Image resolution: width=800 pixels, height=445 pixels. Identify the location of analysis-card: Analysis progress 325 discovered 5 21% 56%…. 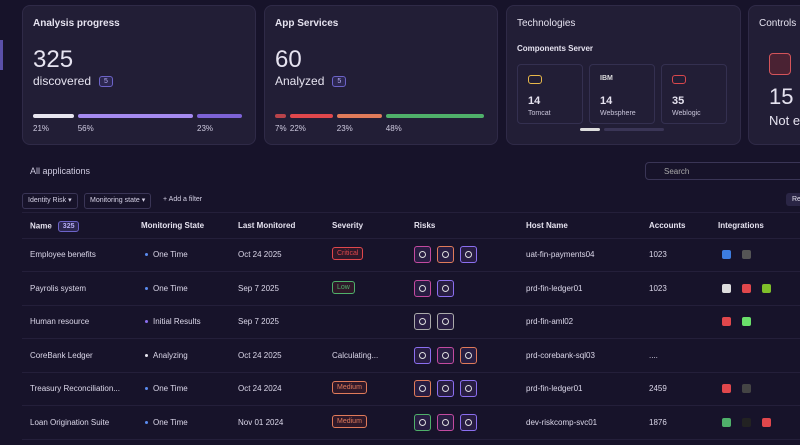
(139, 75).